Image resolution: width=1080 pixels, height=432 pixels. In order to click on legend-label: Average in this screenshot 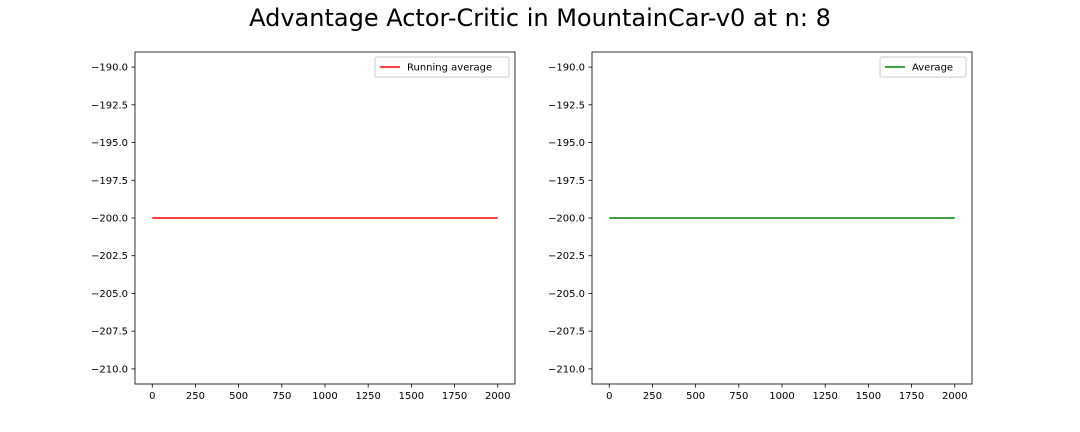, I will do `click(932, 68)`.